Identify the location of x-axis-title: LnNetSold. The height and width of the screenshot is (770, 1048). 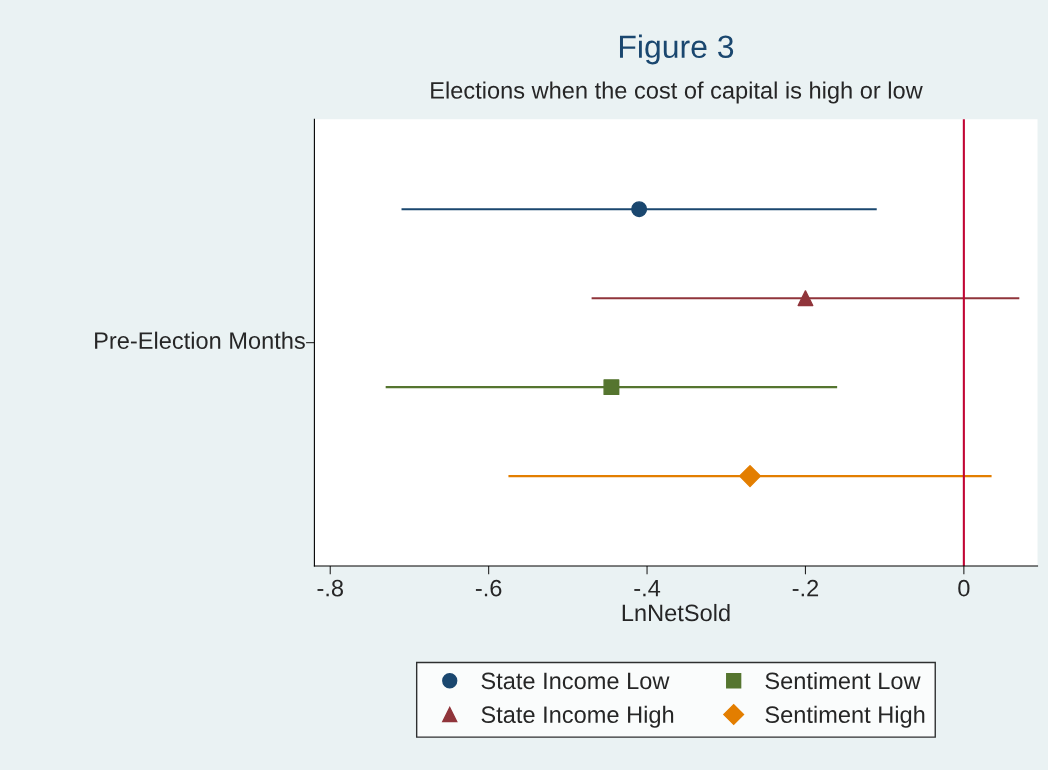
(676, 612).